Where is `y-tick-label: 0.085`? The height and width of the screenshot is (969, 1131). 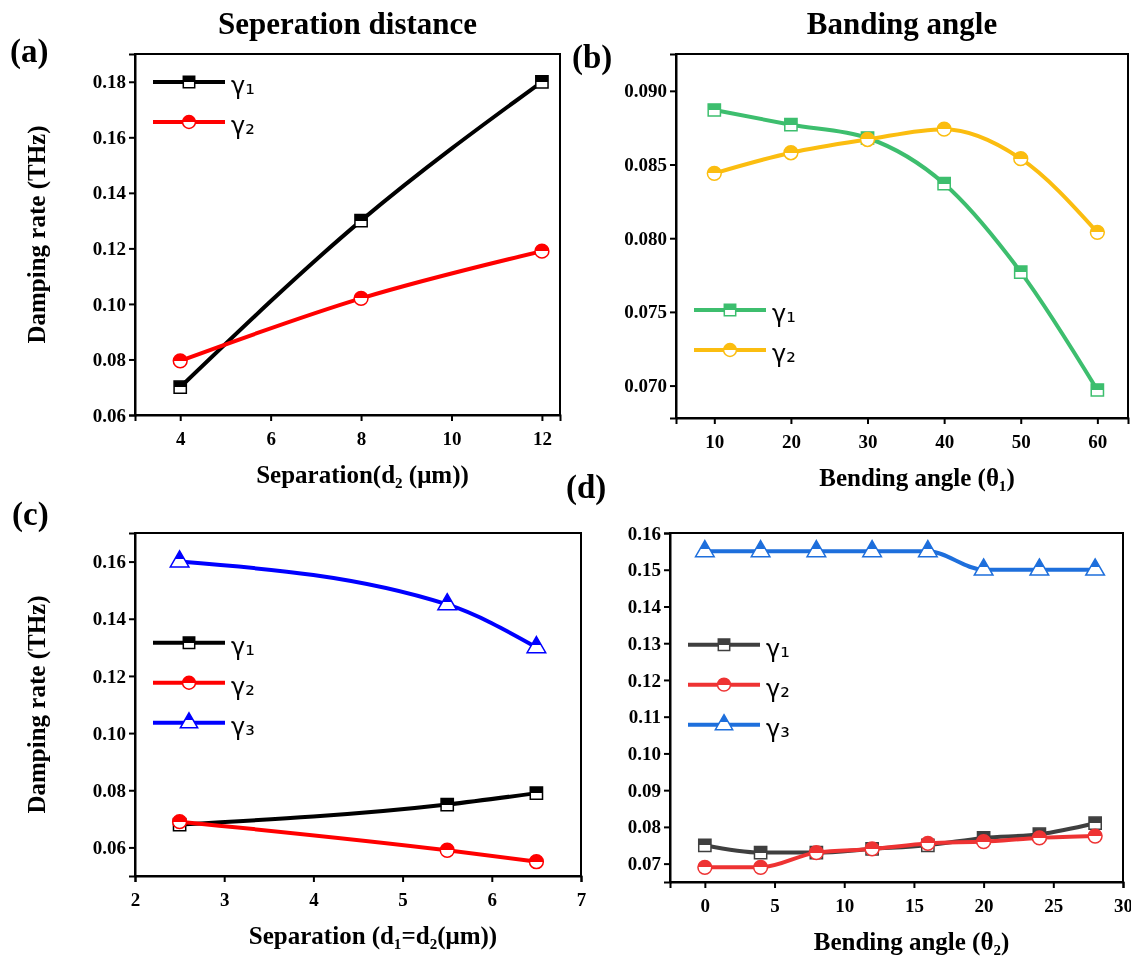 y-tick-label: 0.085 is located at coordinates (645, 165).